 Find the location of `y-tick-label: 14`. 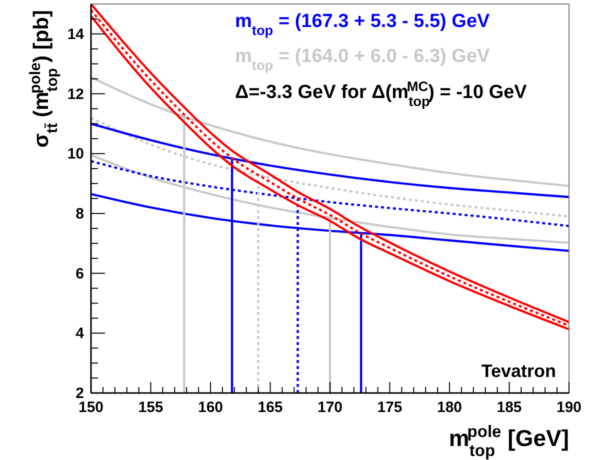

y-tick-label: 14 is located at coordinates (76, 34).